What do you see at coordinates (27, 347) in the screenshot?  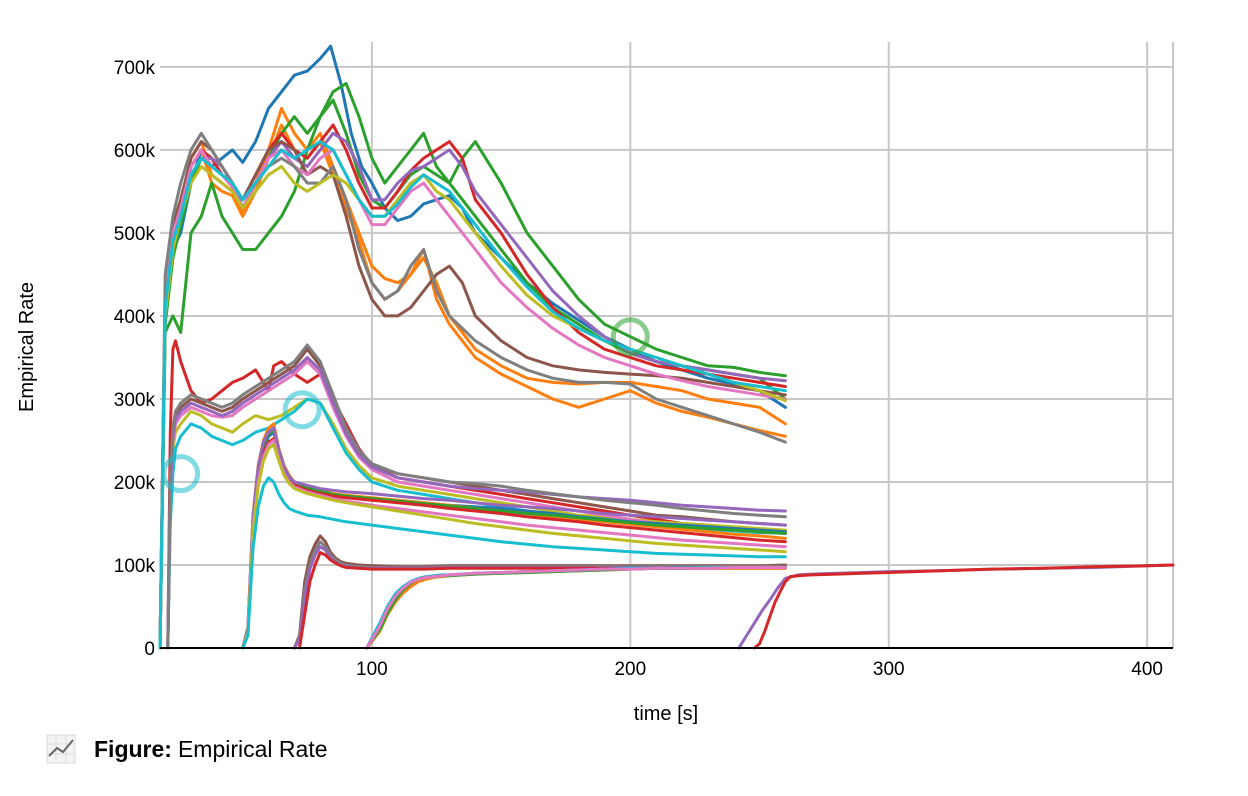 I see `y-axis-label: Empirical Rate` at bounding box center [27, 347].